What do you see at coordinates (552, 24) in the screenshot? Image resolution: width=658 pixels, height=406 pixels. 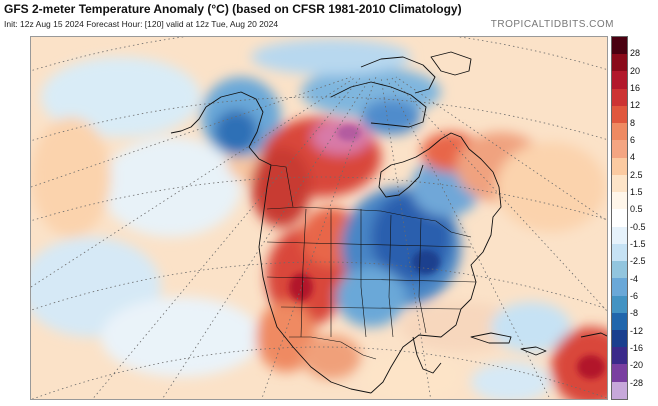 I see `site-brand: TROPICALTIDBITS.COM` at bounding box center [552, 24].